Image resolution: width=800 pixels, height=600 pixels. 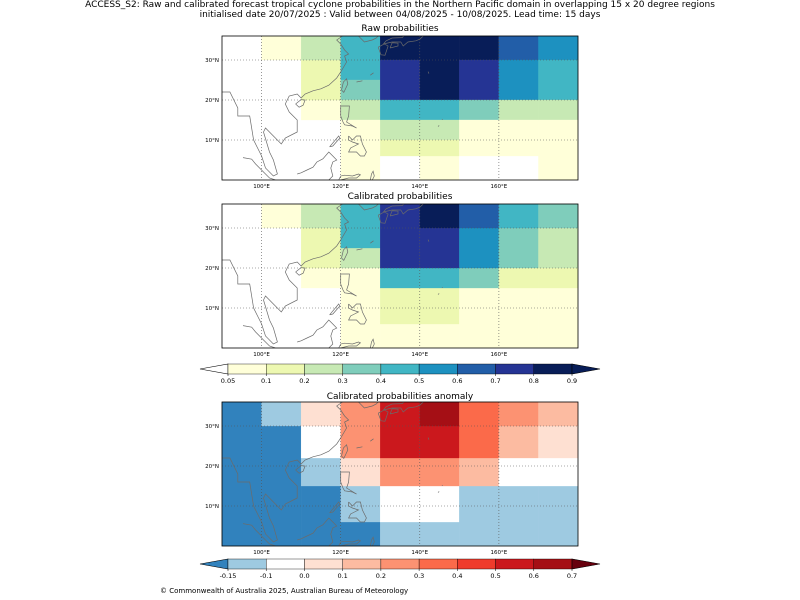 I want to click on colorbar-tick-label: 0.7, so click(x=572, y=576).